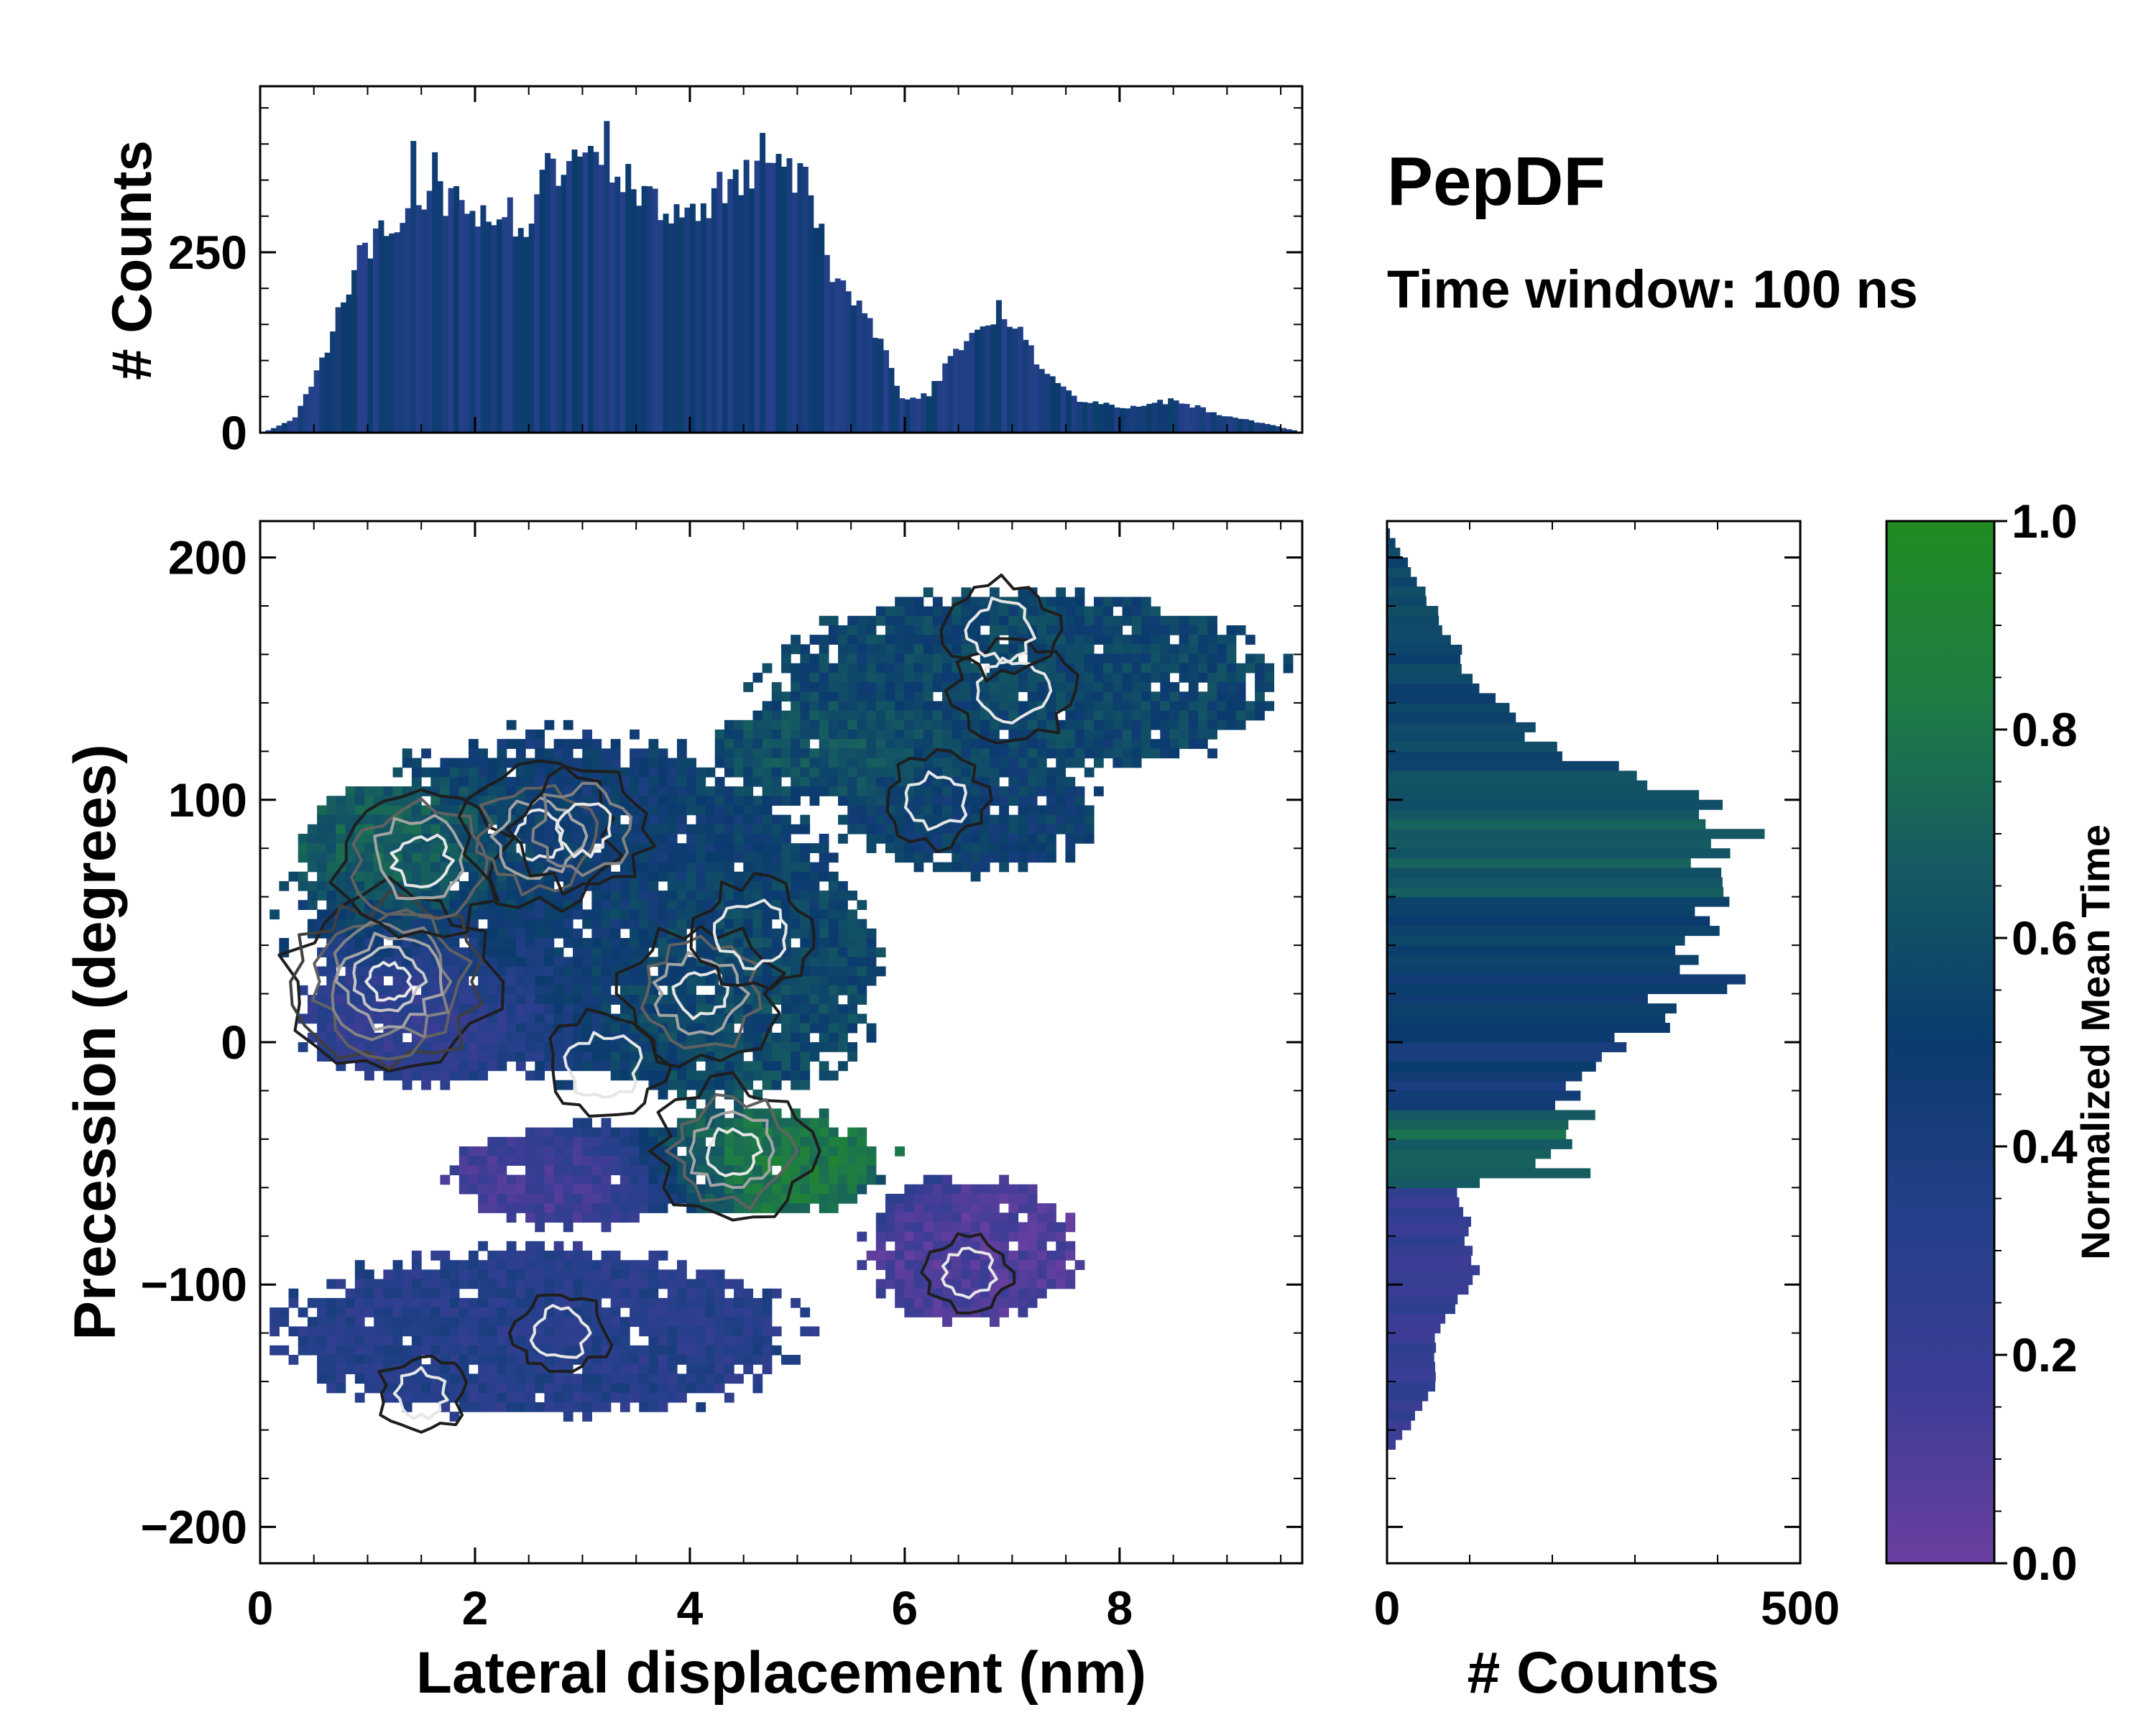 Image resolution: width=2156 pixels, height=1725 pixels. Describe the element at coordinates (1001, 631) in the screenshot. I see `density-contour` at that location.